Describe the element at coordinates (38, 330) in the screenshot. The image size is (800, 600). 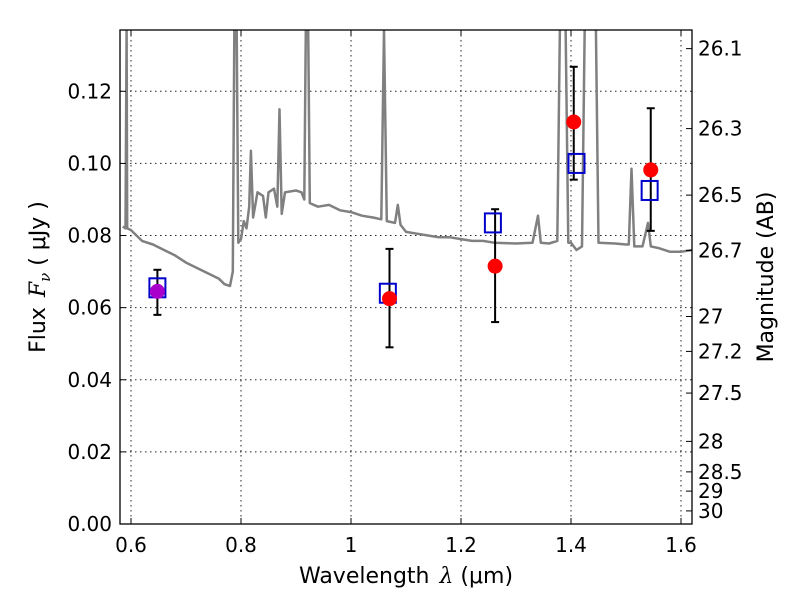
I see `y-axis-label-main: Flux` at that location.